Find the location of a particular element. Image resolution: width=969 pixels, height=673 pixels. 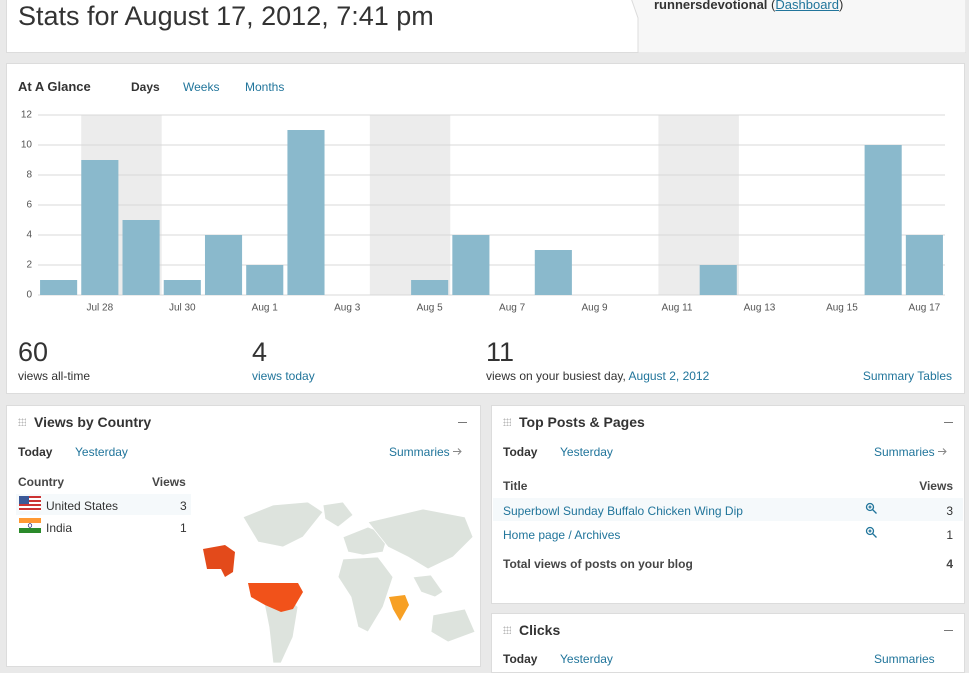

paren: ) is located at coordinates (841, 6).